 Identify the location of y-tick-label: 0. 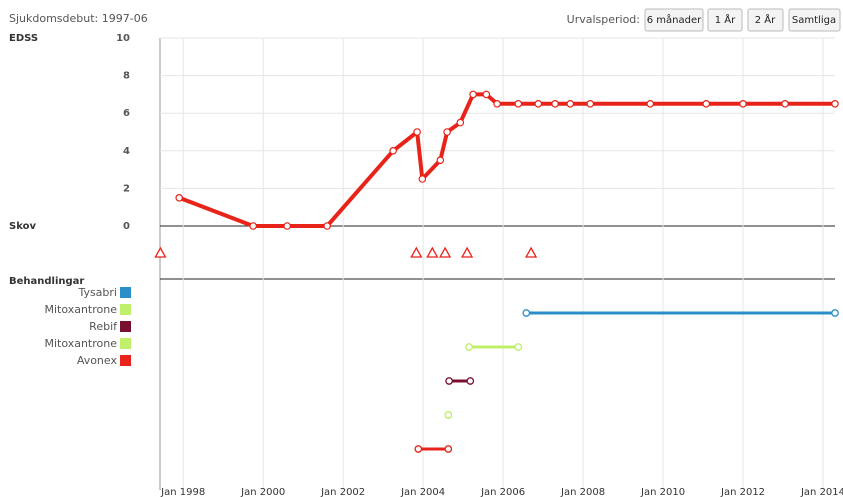
(126, 226).